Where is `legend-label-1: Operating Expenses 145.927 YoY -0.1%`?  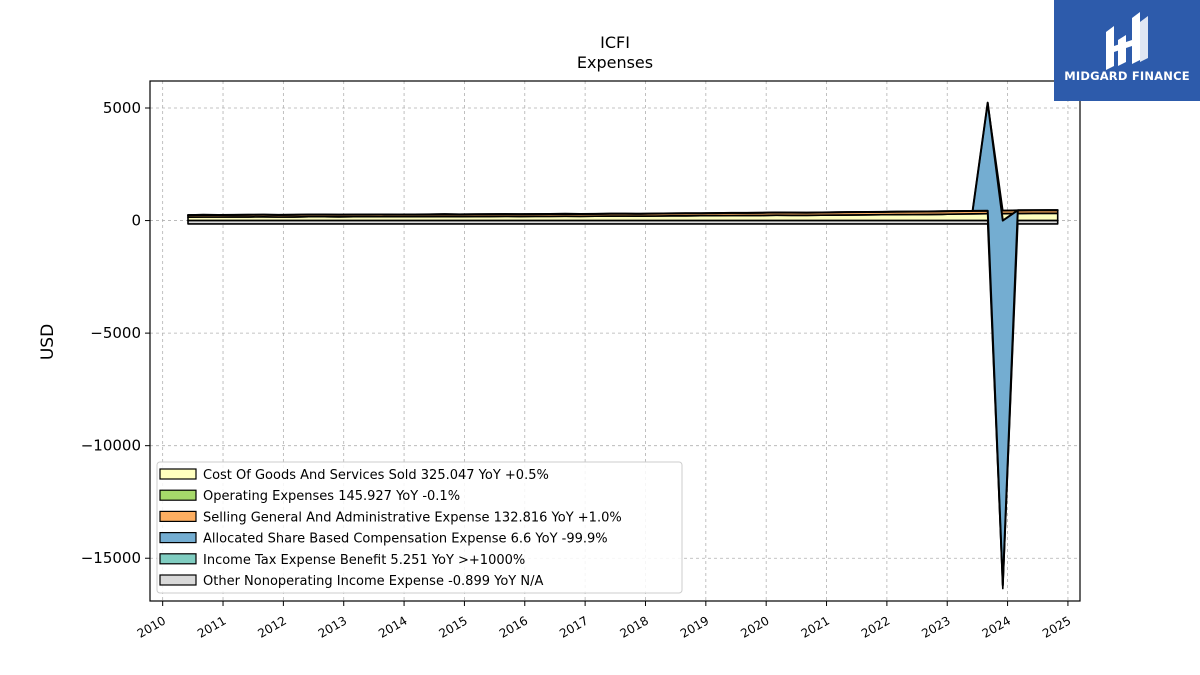 legend-label-1: Operating Expenses 145.927 YoY -0.1% is located at coordinates (331, 496).